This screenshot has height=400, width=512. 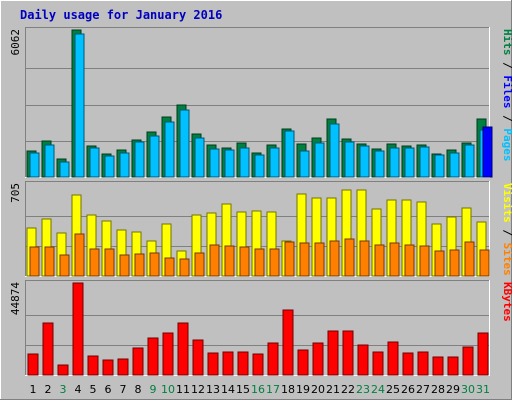 I want to click on x-tick-label: 29, so click(x=453, y=389).